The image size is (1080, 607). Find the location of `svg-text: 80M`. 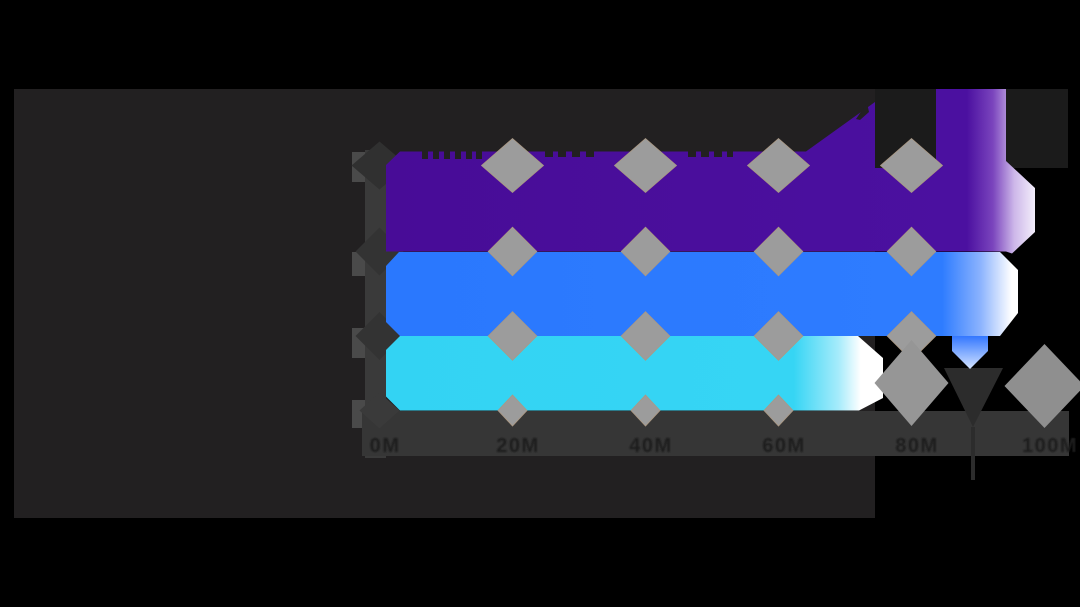

svg-text: 80M is located at coordinates (916, 446).